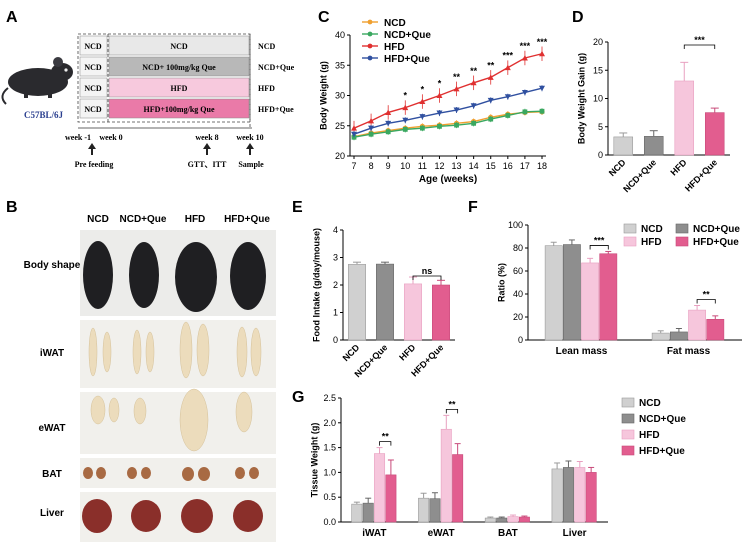 This screenshot has height=546, width=750. Describe the element at coordinates (598, 70) in the screenshot. I see `y-tick-label: 15` at that location.